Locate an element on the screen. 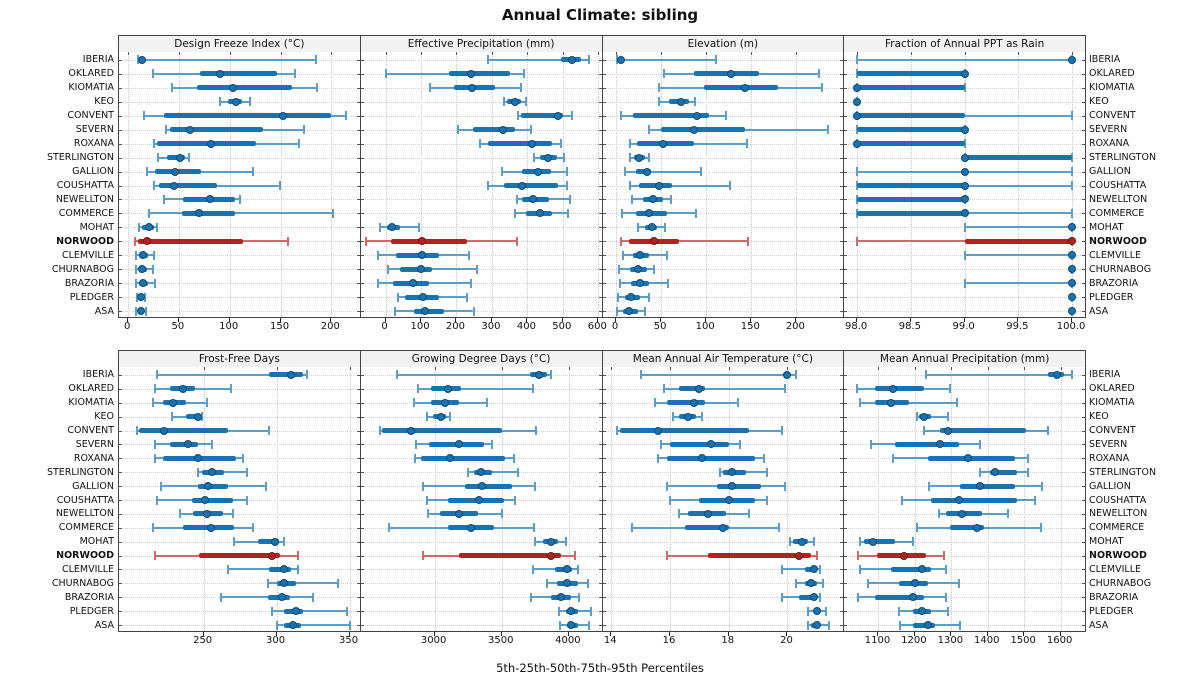 This screenshot has height=700, width=1200. percentiles-caption: 5th-25th-50th-75th-95th Percentiles is located at coordinates (600, 668).